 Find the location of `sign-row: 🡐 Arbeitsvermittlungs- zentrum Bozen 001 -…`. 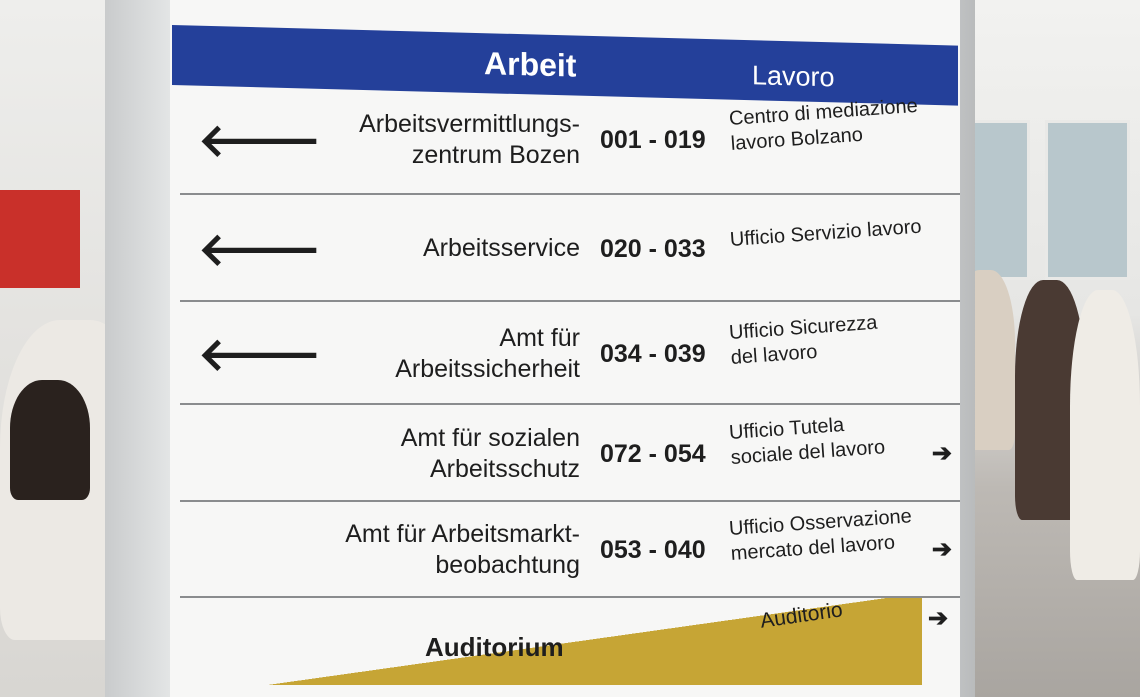

sign-row: 🡐 Arbeitsvermittlungs- zentrum Bozen 001 -… is located at coordinates (570, 140).